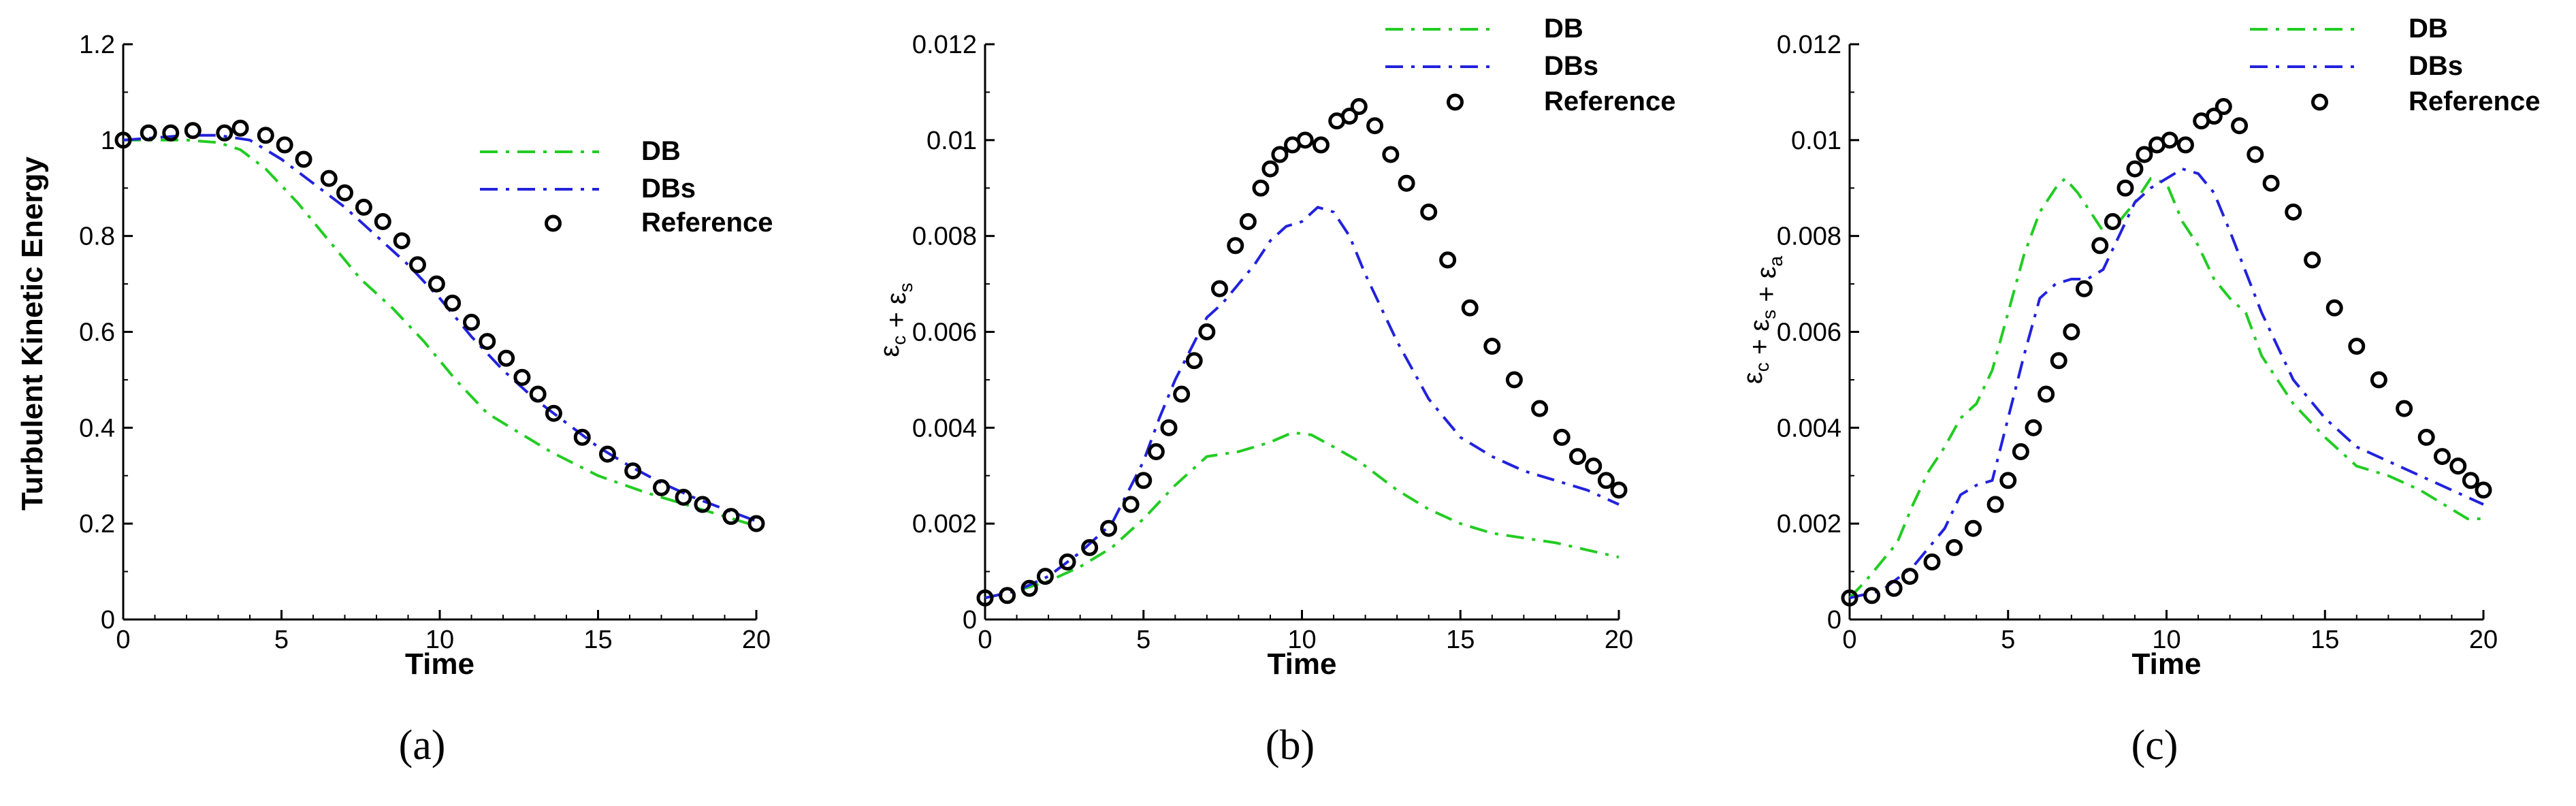 The height and width of the screenshot is (806, 2576). Describe the element at coordinates (669, 189) in the screenshot. I see `legend-label: DBs` at that location.